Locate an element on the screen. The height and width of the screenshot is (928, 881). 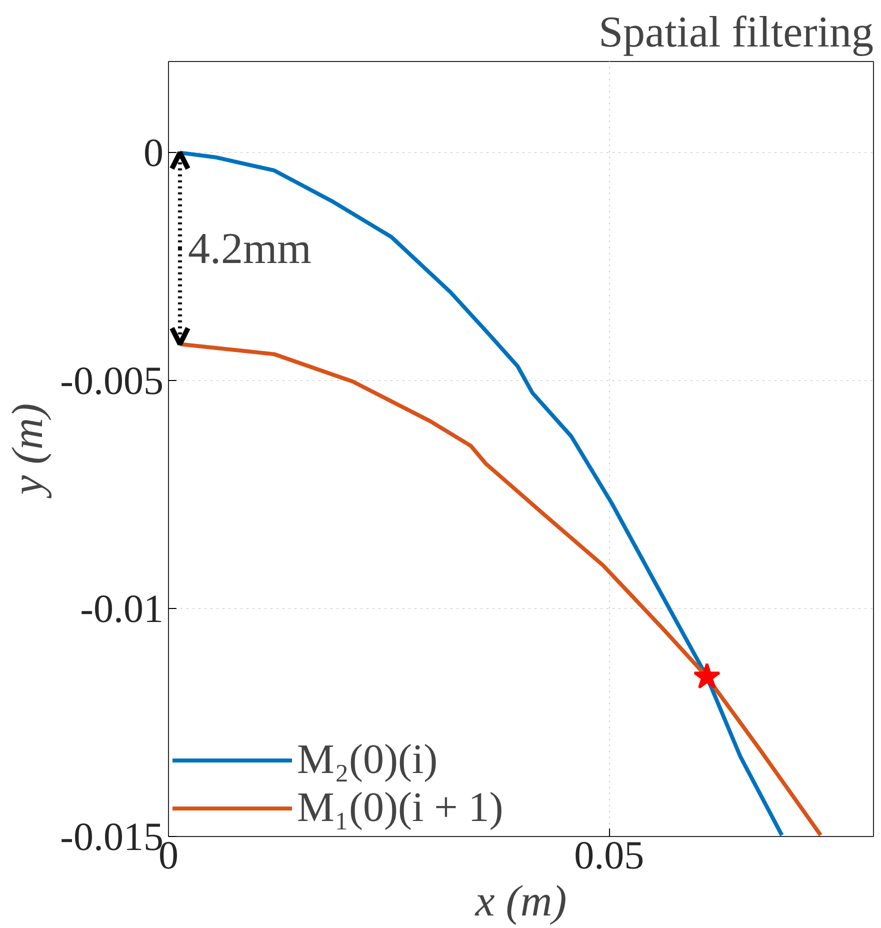
y-tick-label: -0.01 is located at coordinates (122, 609).